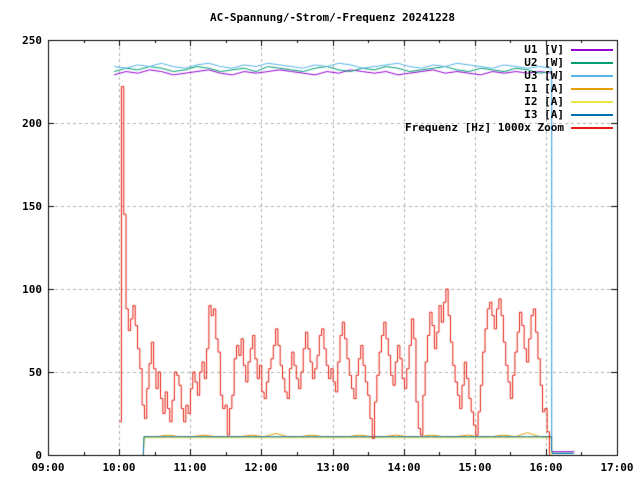  Describe the element at coordinates (544, 101) in the screenshot. I see `legend-label: I2 [A]` at that location.